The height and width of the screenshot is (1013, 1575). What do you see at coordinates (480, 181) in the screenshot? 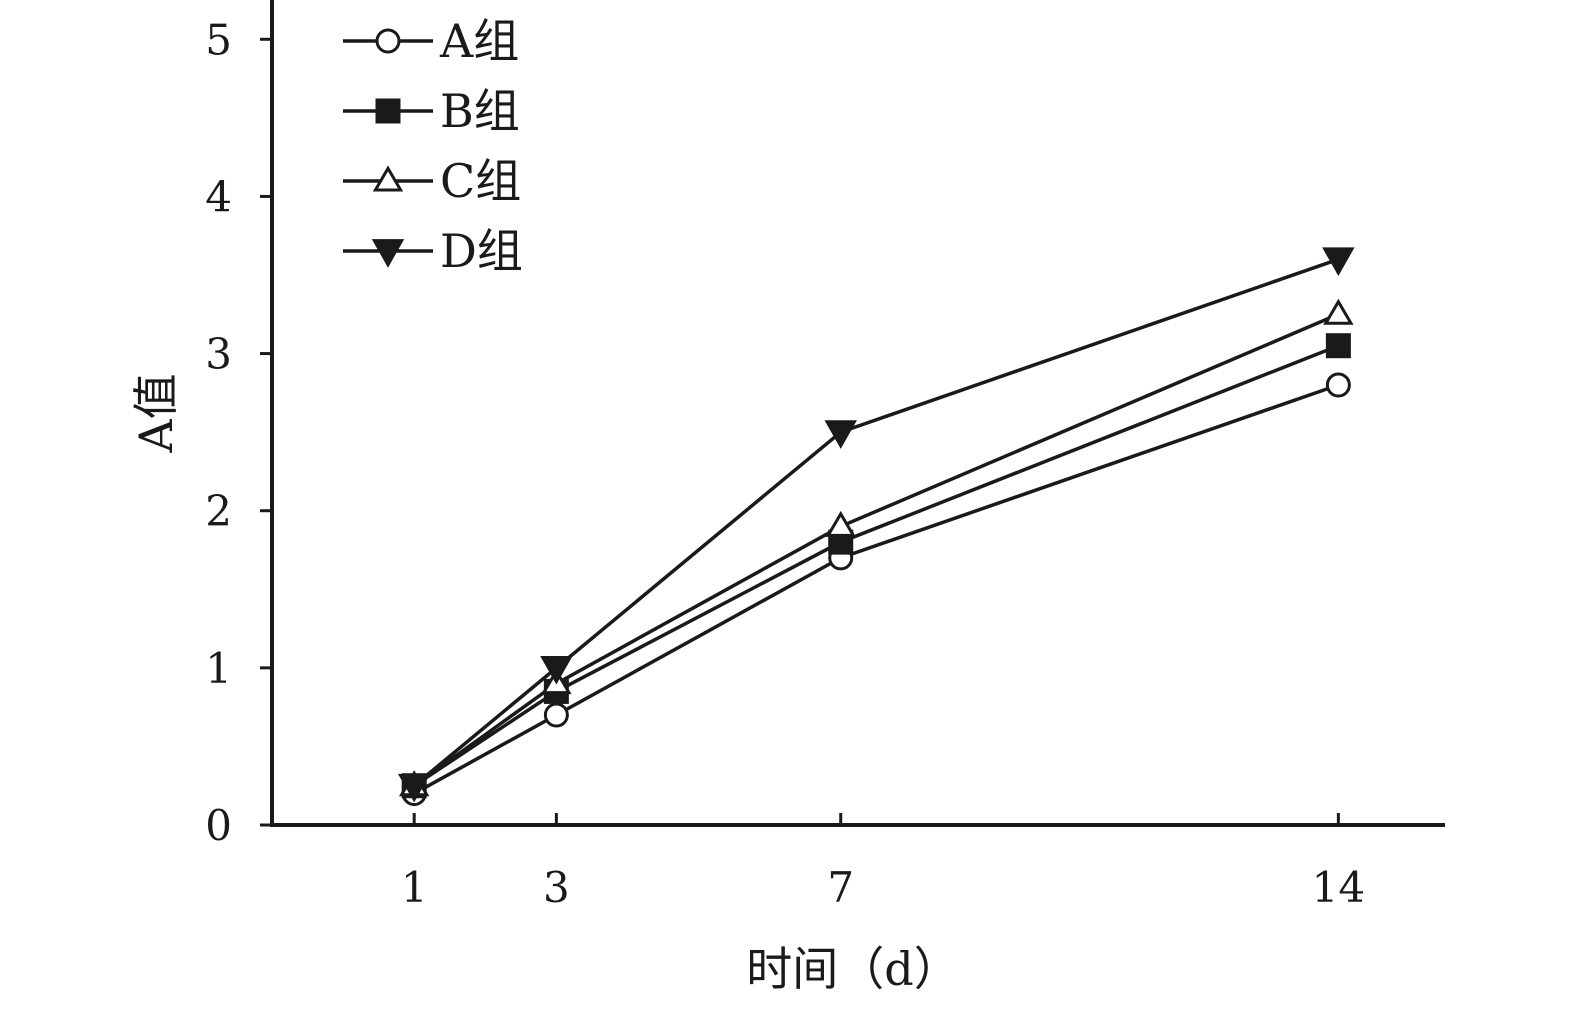
I see `legend-label: C组` at bounding box center [480, 181].